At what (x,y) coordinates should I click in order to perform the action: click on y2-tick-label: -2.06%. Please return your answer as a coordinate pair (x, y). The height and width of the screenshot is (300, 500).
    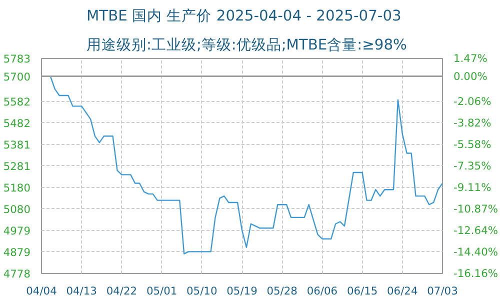
    Looking at the image, I should click on (473, 101).